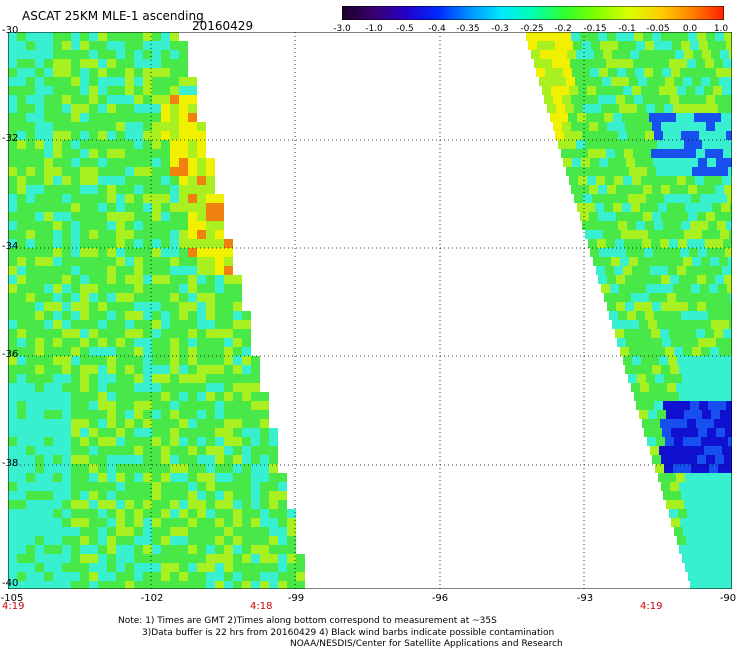  What do you see at coordinates (342, 29) in the screenshot?
I see `colorbar-tick: -3.0` at bounding box center [342, 29].